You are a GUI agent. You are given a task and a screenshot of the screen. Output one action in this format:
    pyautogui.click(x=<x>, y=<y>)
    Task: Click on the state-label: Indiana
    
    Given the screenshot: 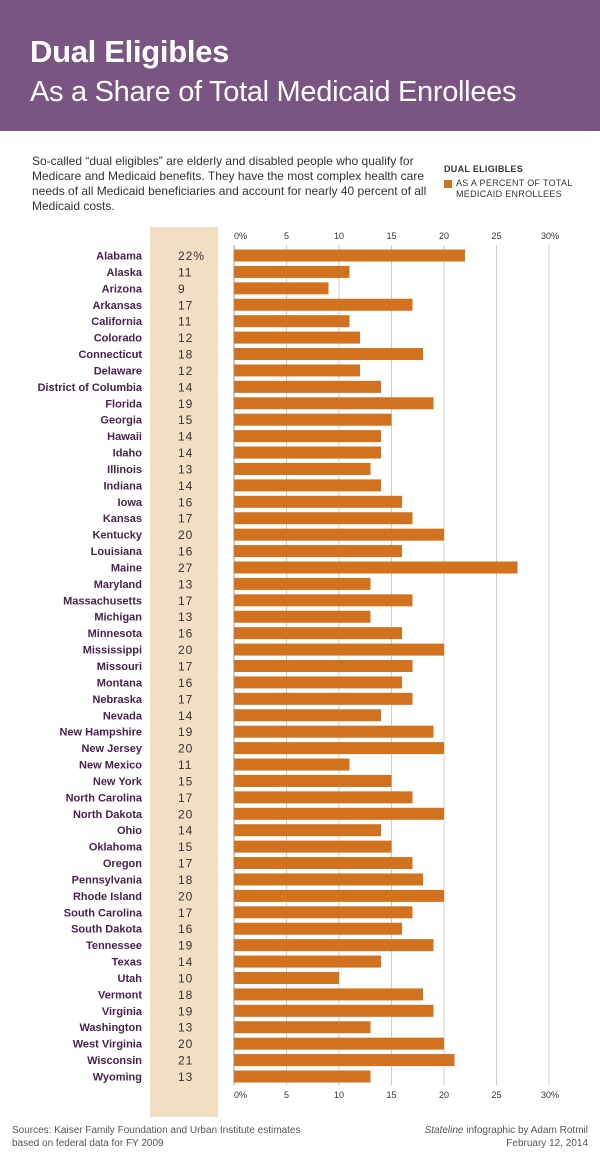 What is the action you would take?
    pyautogui.click(x=122, y=486)
    